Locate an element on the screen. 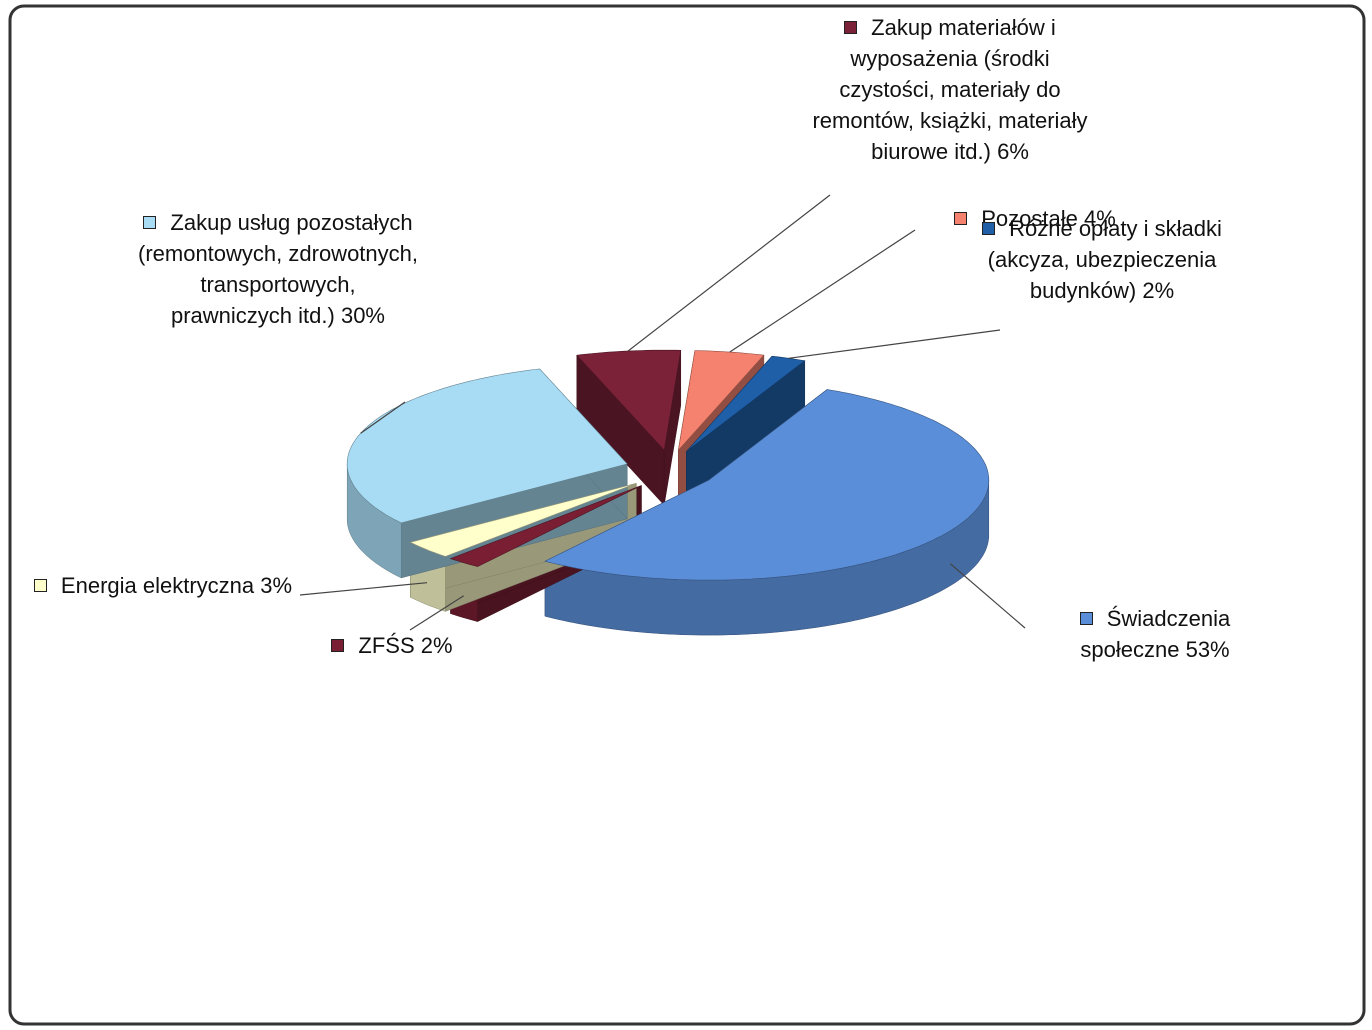  data-label: Pozostałe 4% is located at coordinates (1035, 218).